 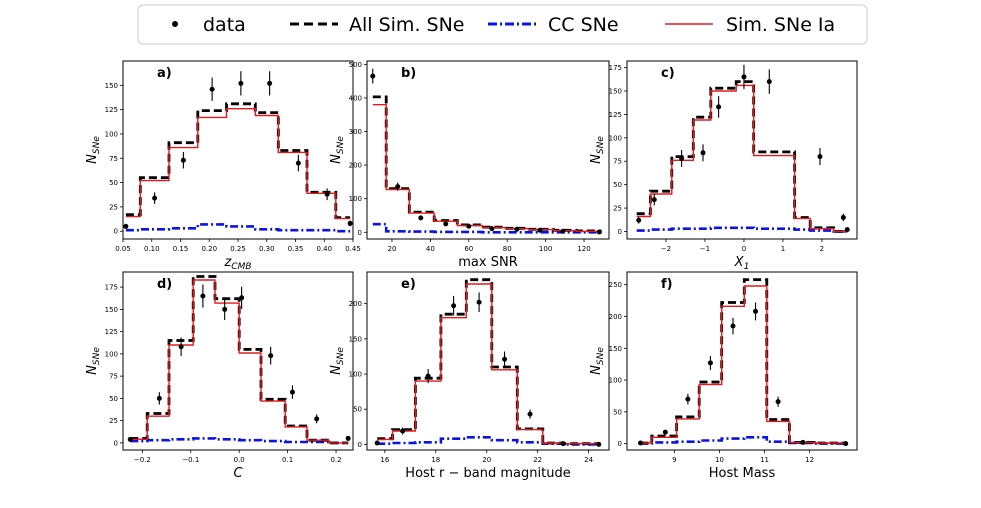 I want to click on x-tick-label: 0.45, so click(x=353, y=249).